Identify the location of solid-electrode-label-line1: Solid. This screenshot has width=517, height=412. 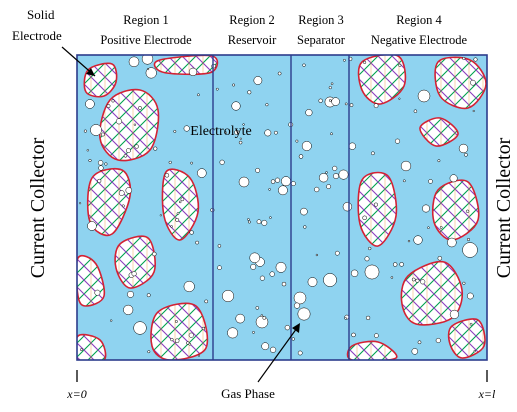
(41, 14).